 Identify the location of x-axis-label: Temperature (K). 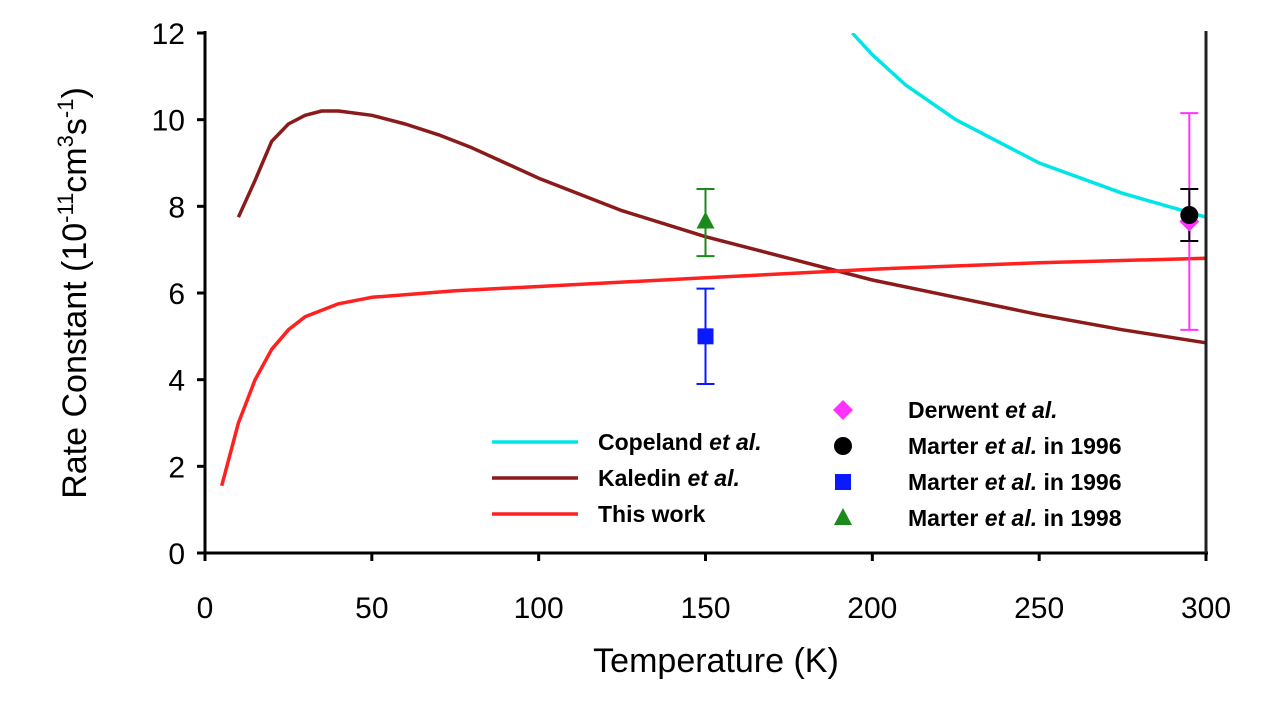
(716, 661).